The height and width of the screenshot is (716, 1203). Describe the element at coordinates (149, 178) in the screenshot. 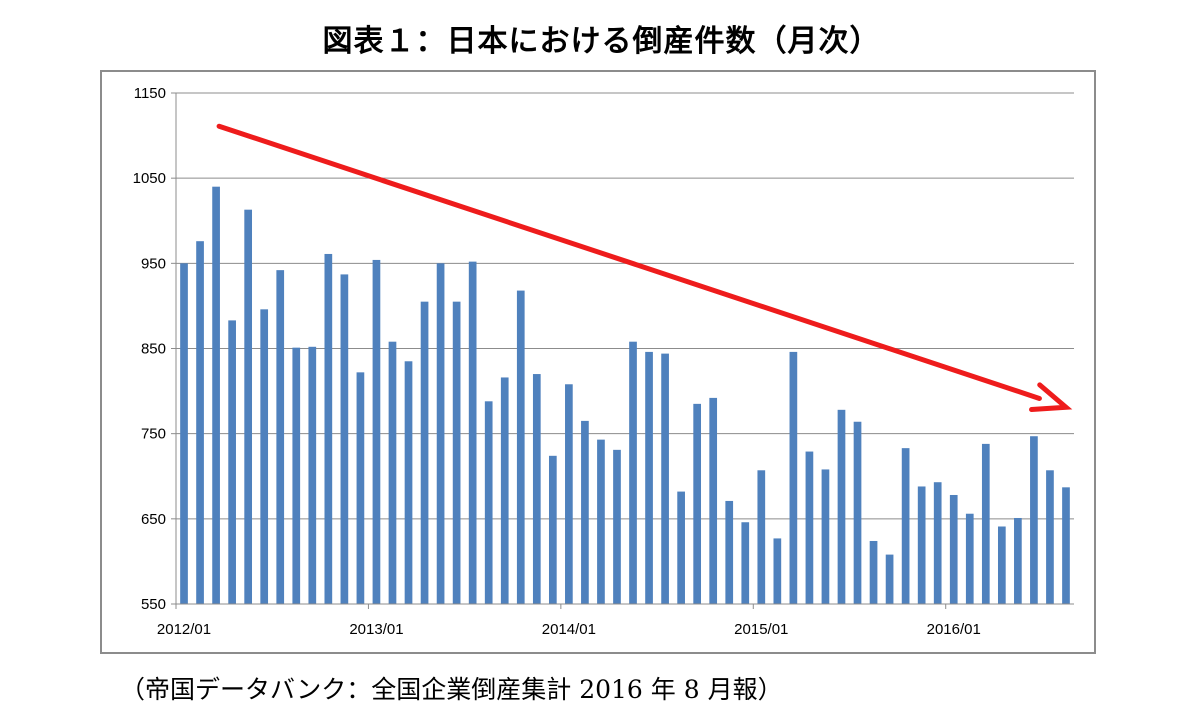

I see `y-tick-label: 1050` at that location.